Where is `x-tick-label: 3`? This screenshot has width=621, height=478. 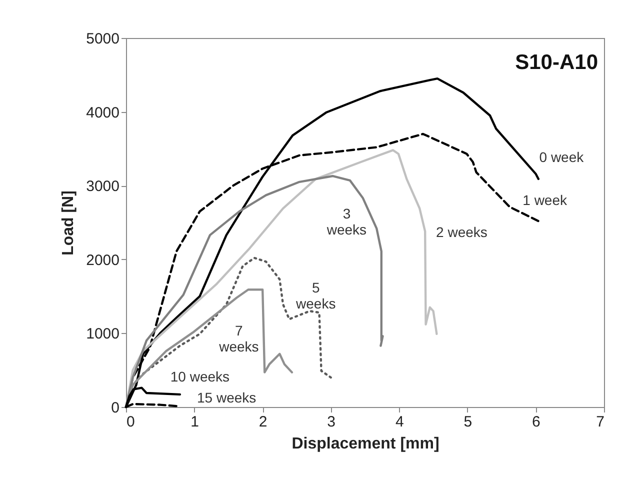
x-tick-label: 3 is located at coordinates (331, 422).